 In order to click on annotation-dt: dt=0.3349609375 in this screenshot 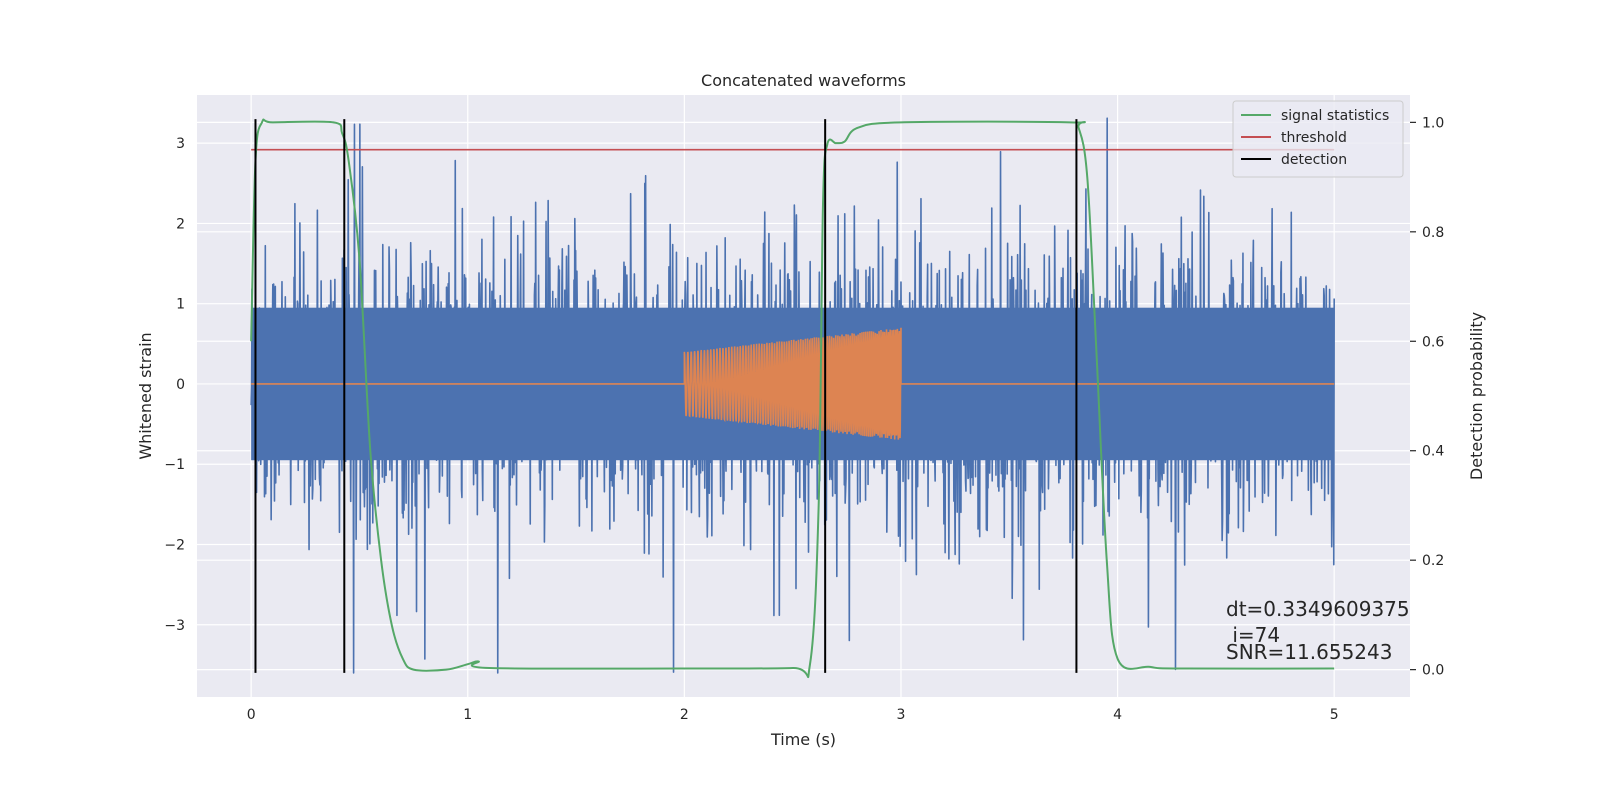, I will do `click(1318, 609)`.